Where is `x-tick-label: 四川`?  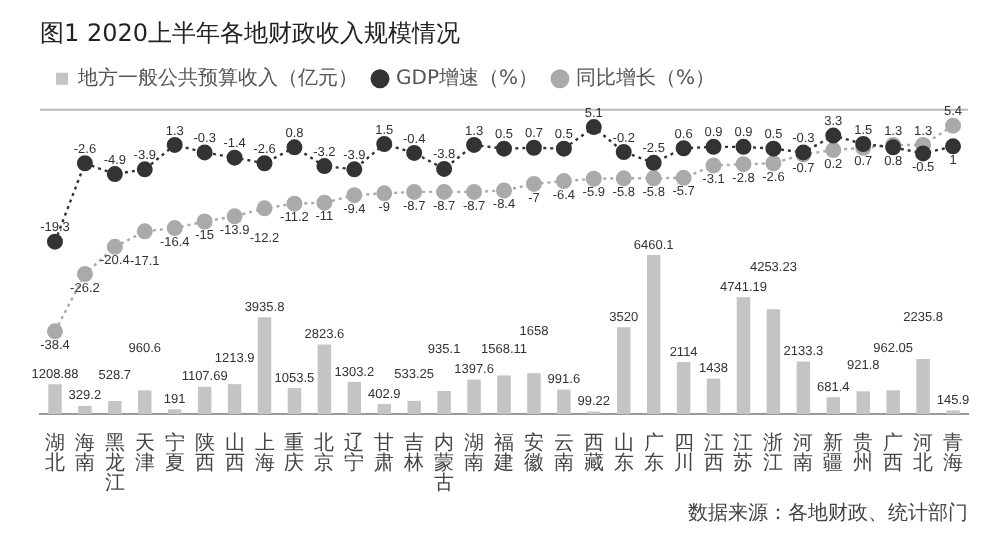 x-tick-label: 四川 is located at coordinates (683, 454).